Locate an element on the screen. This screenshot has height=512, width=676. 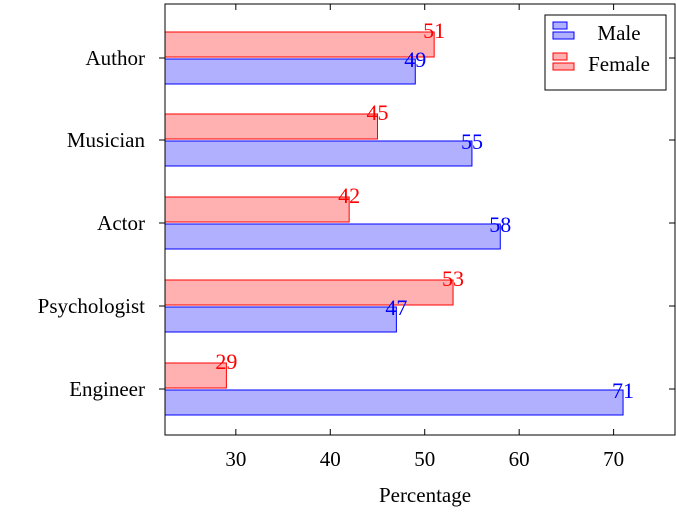
bar-male-psychologist is located at coordinates (280, 319).